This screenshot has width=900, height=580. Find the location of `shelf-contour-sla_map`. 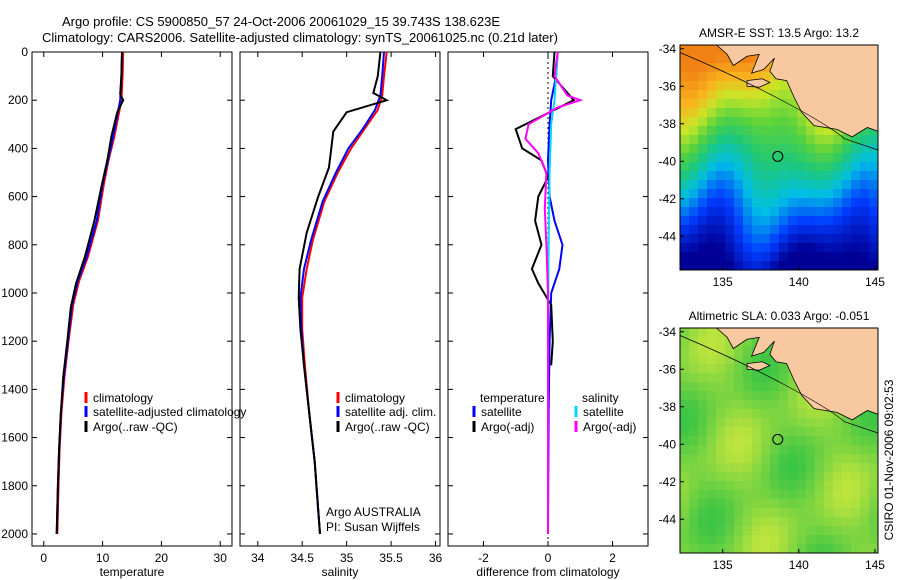

shelf-contour-sla_map is located at coordinates (779, 384).